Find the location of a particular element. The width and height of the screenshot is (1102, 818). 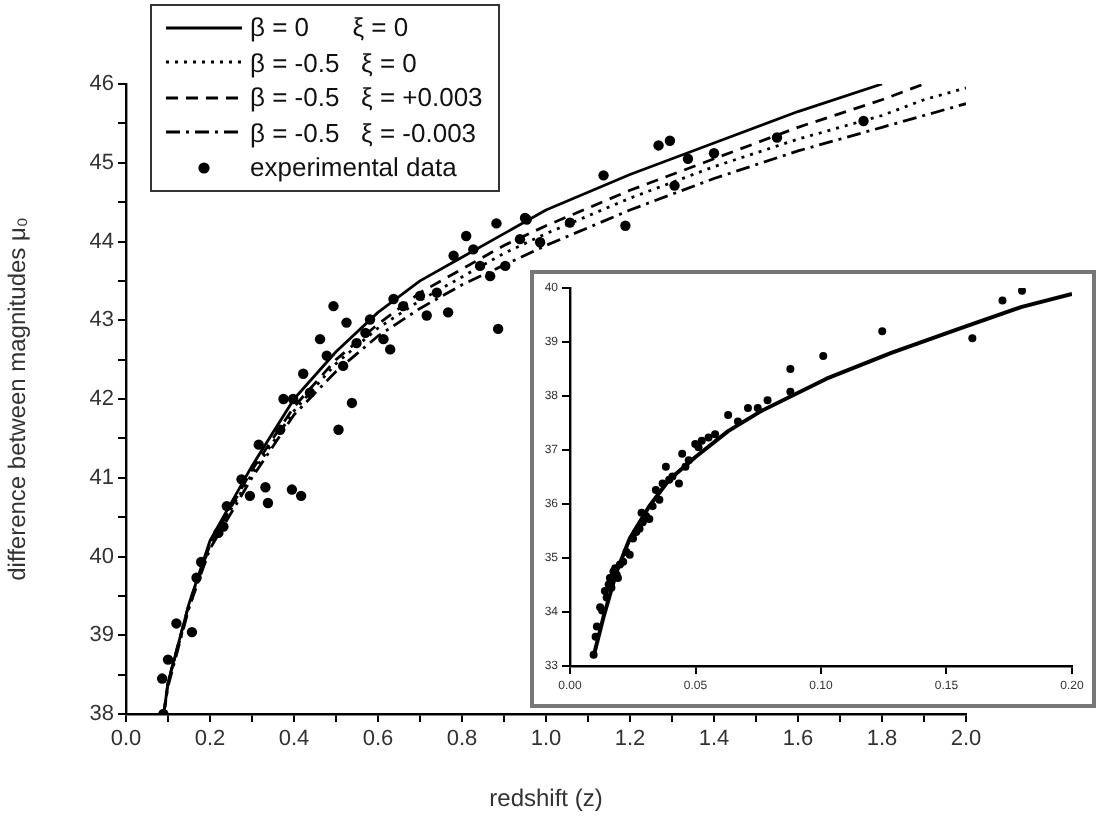

y-tick-label: 41 is located at coordinates (101, 477).